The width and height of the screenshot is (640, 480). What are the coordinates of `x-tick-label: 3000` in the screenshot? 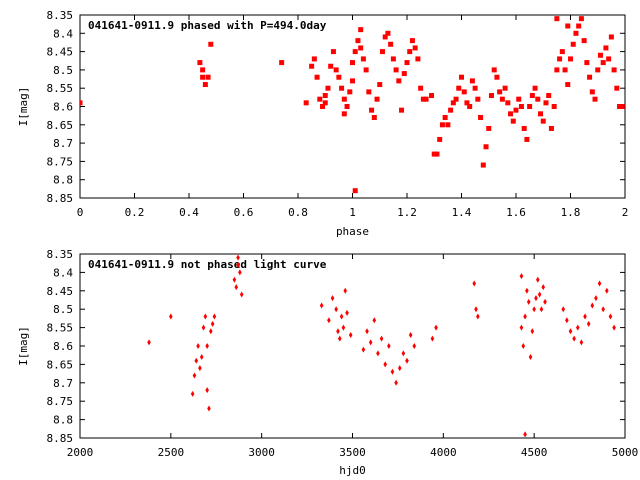 It's located at (261, 452).